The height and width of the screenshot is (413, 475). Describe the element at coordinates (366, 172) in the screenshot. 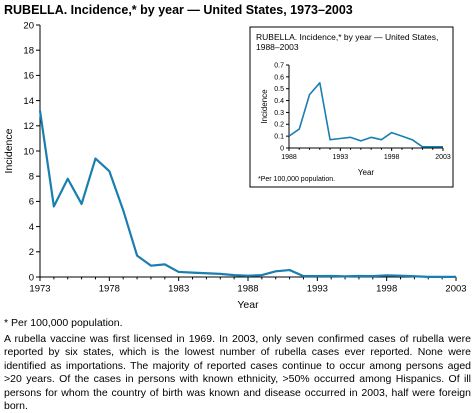

I see `inset-x-axis-title: Year` at that location.